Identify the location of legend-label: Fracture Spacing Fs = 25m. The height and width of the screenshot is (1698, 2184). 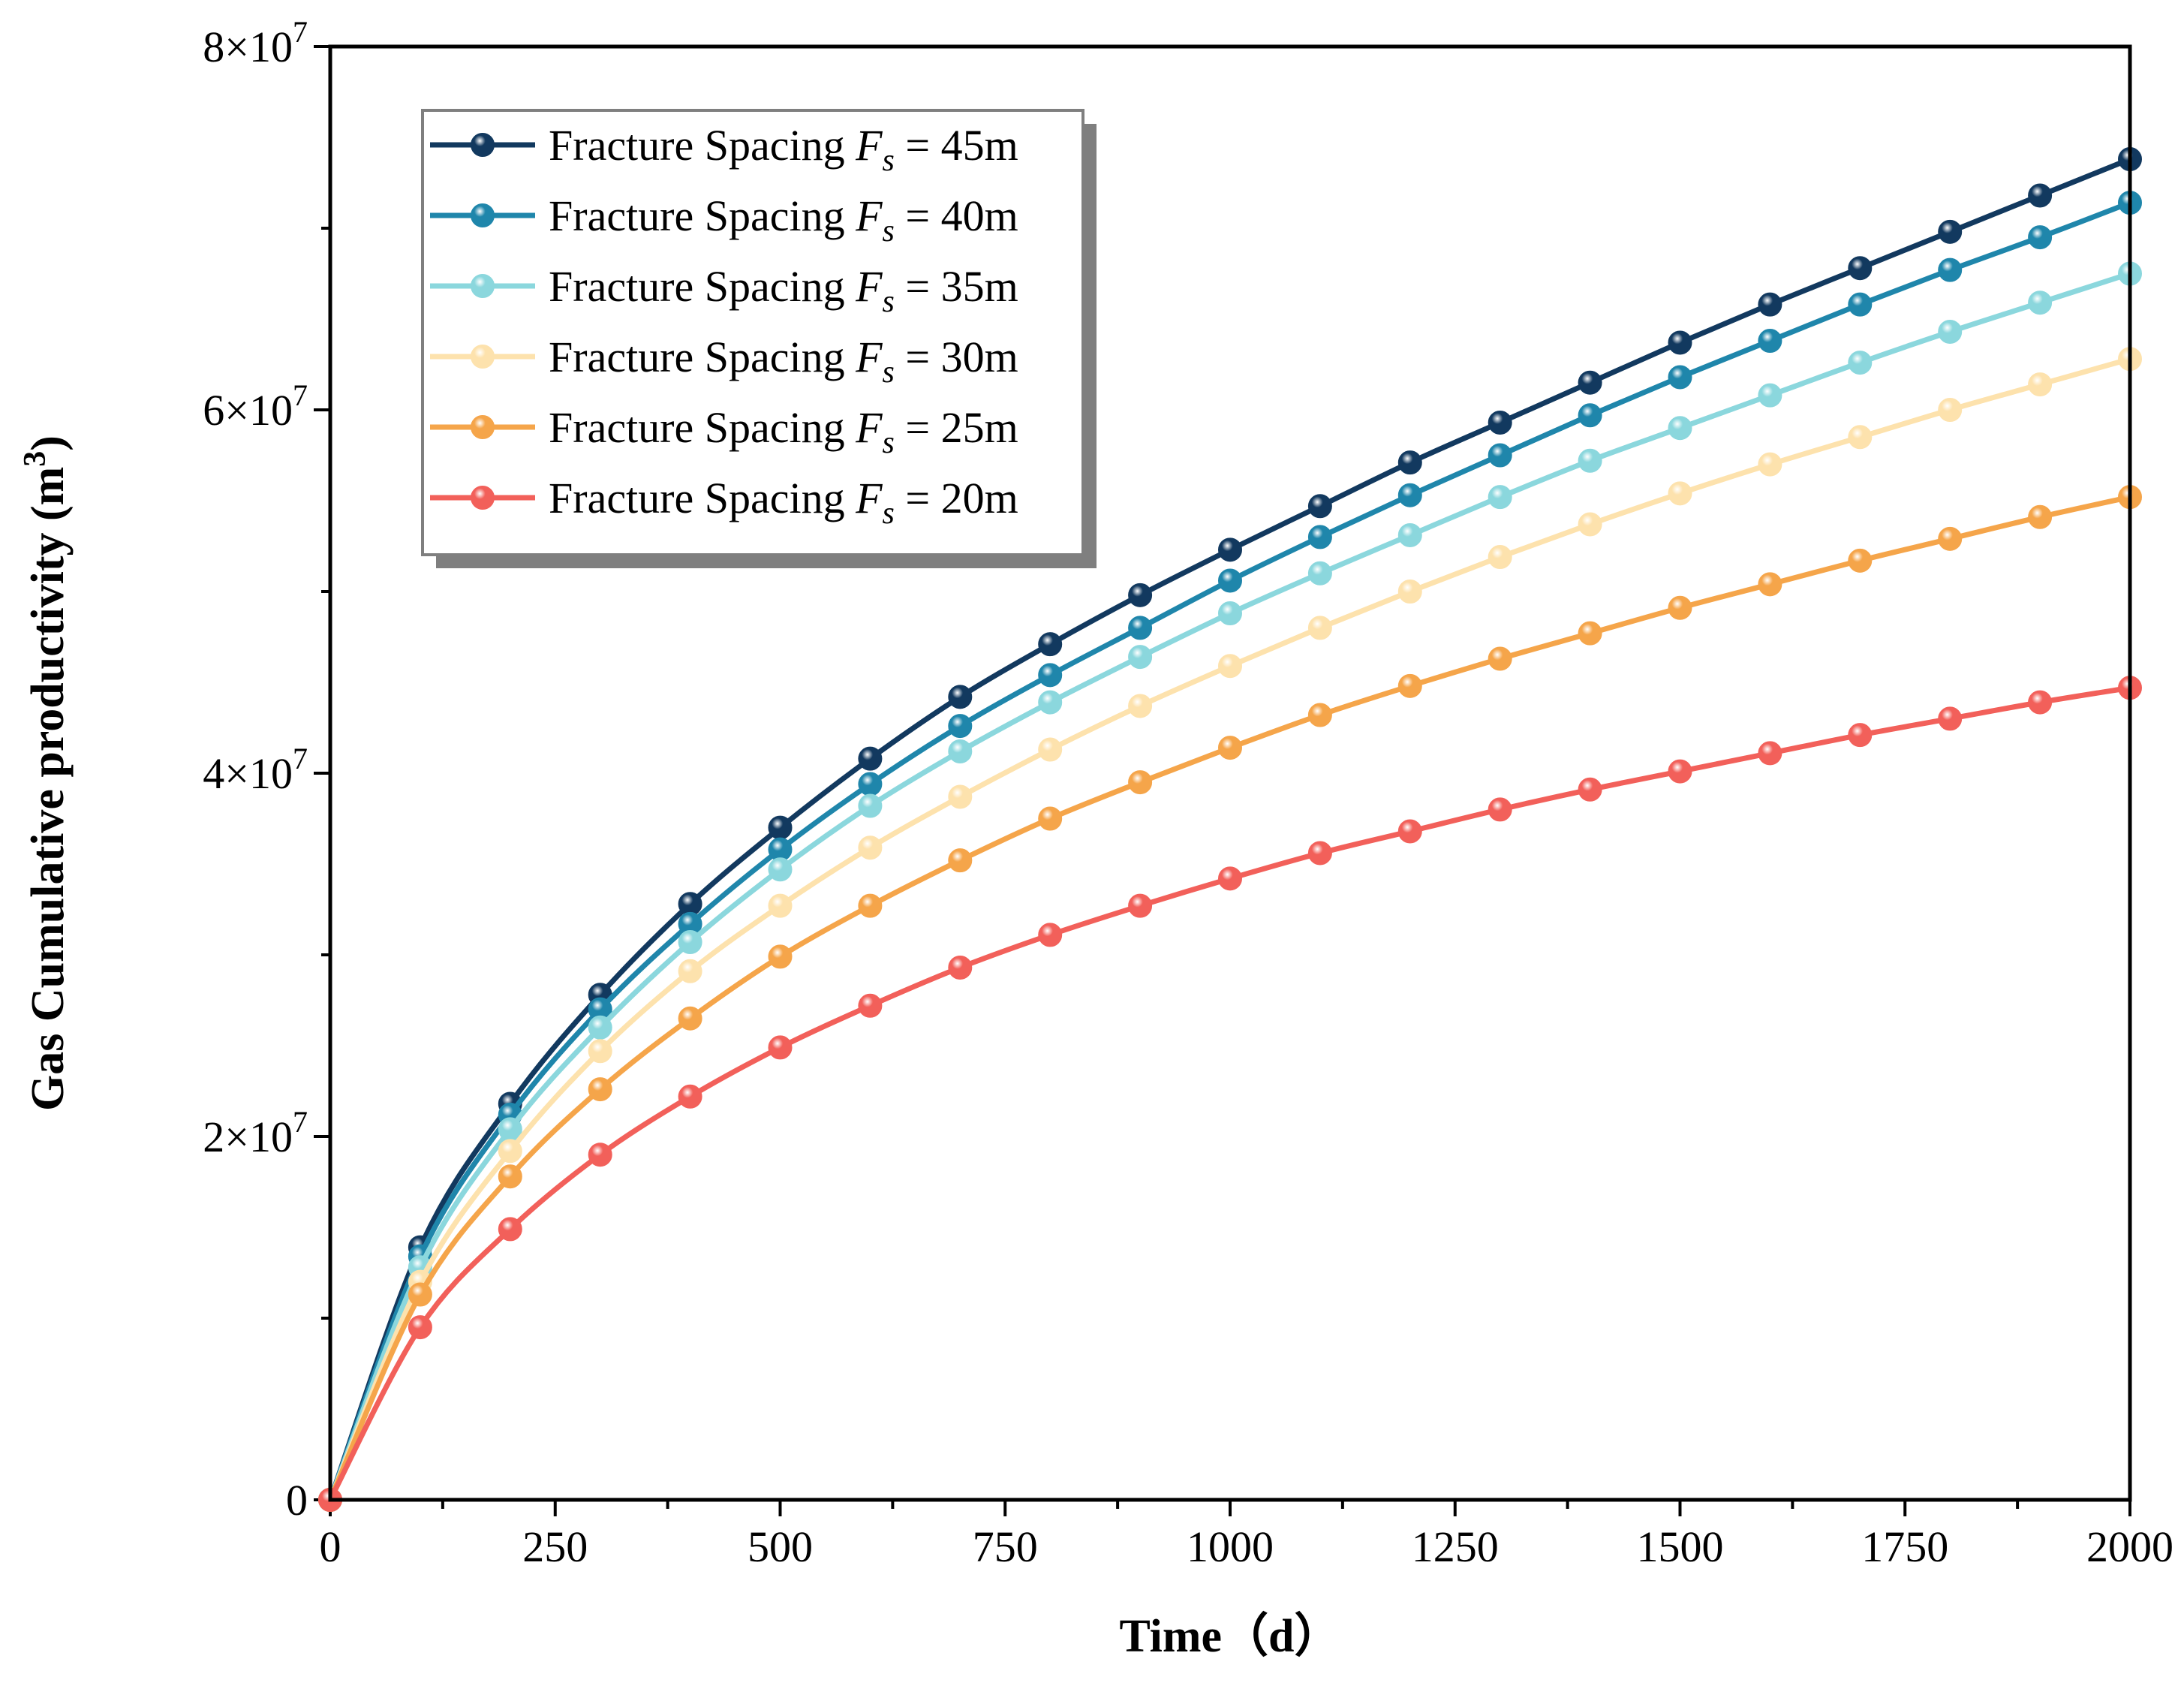
(783, 431).